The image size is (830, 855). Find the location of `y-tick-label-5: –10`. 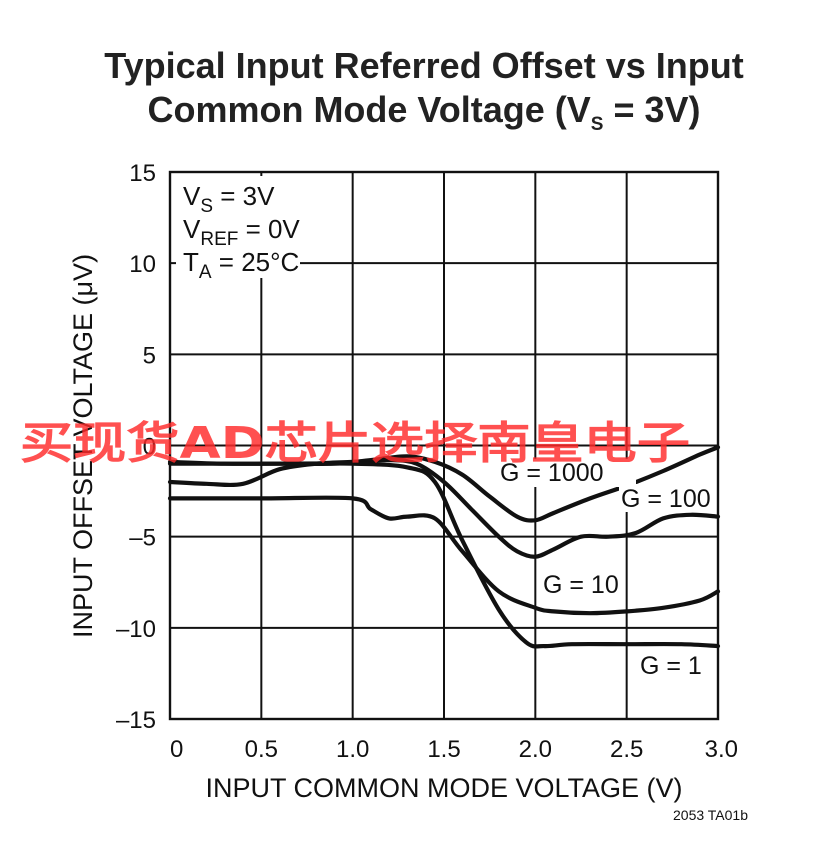

y-tick-label-5: –10 is located at coordinates (136, 629).